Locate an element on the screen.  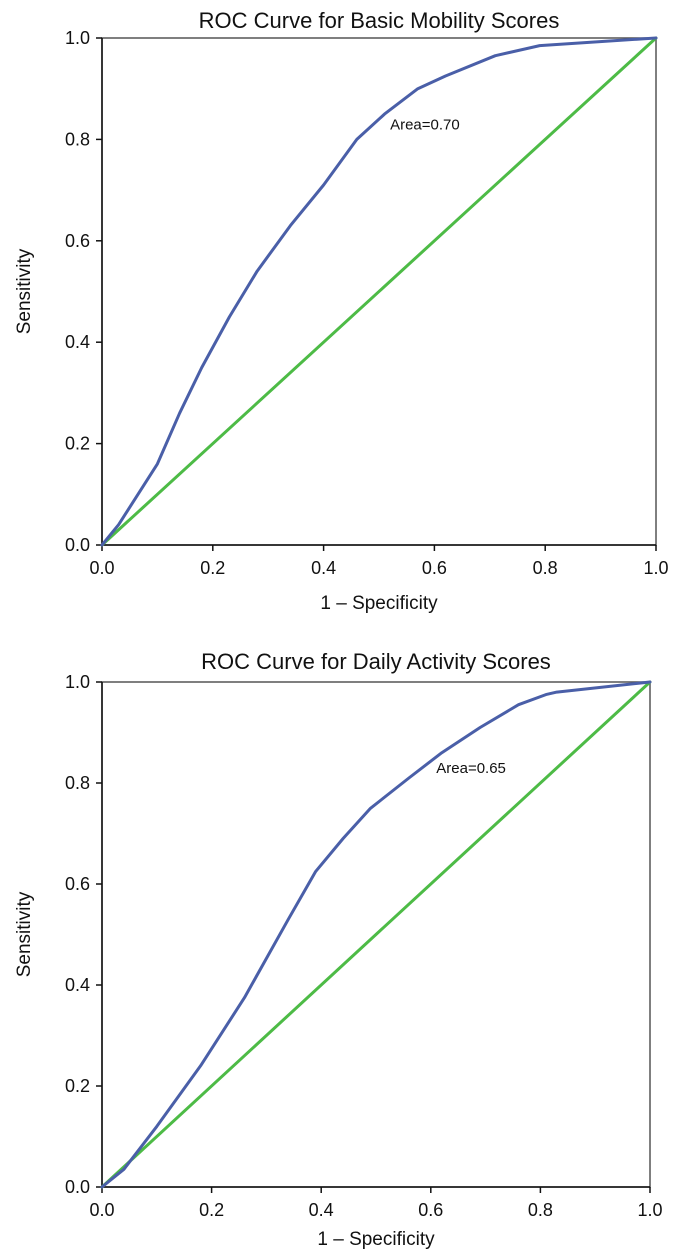
area-annotation: Area=0.65 is located at coordinates (471, 768).